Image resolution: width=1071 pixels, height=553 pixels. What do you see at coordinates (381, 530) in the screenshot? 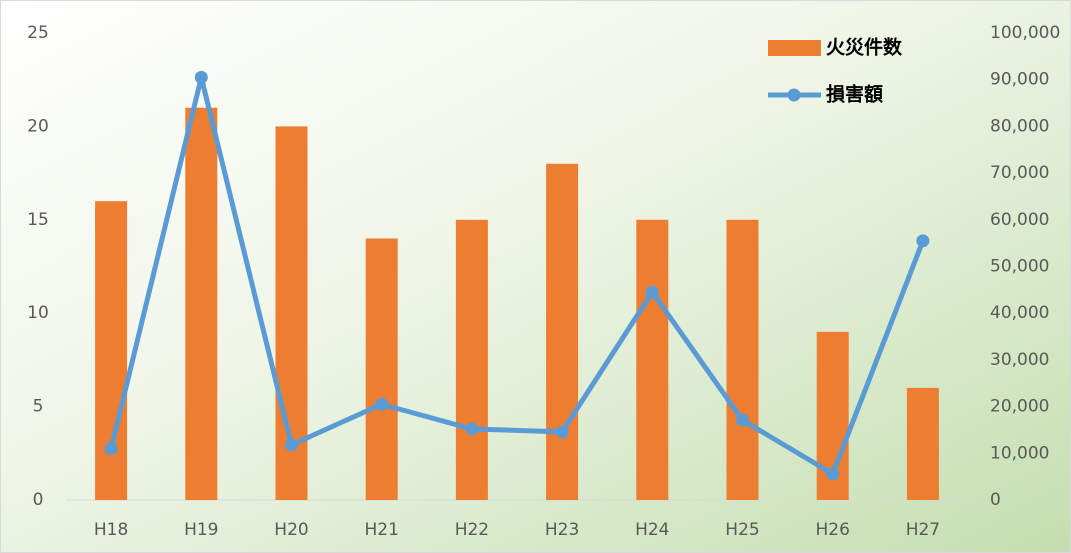
I see `x-tick-label: H21` at bounding box center [381, 530].